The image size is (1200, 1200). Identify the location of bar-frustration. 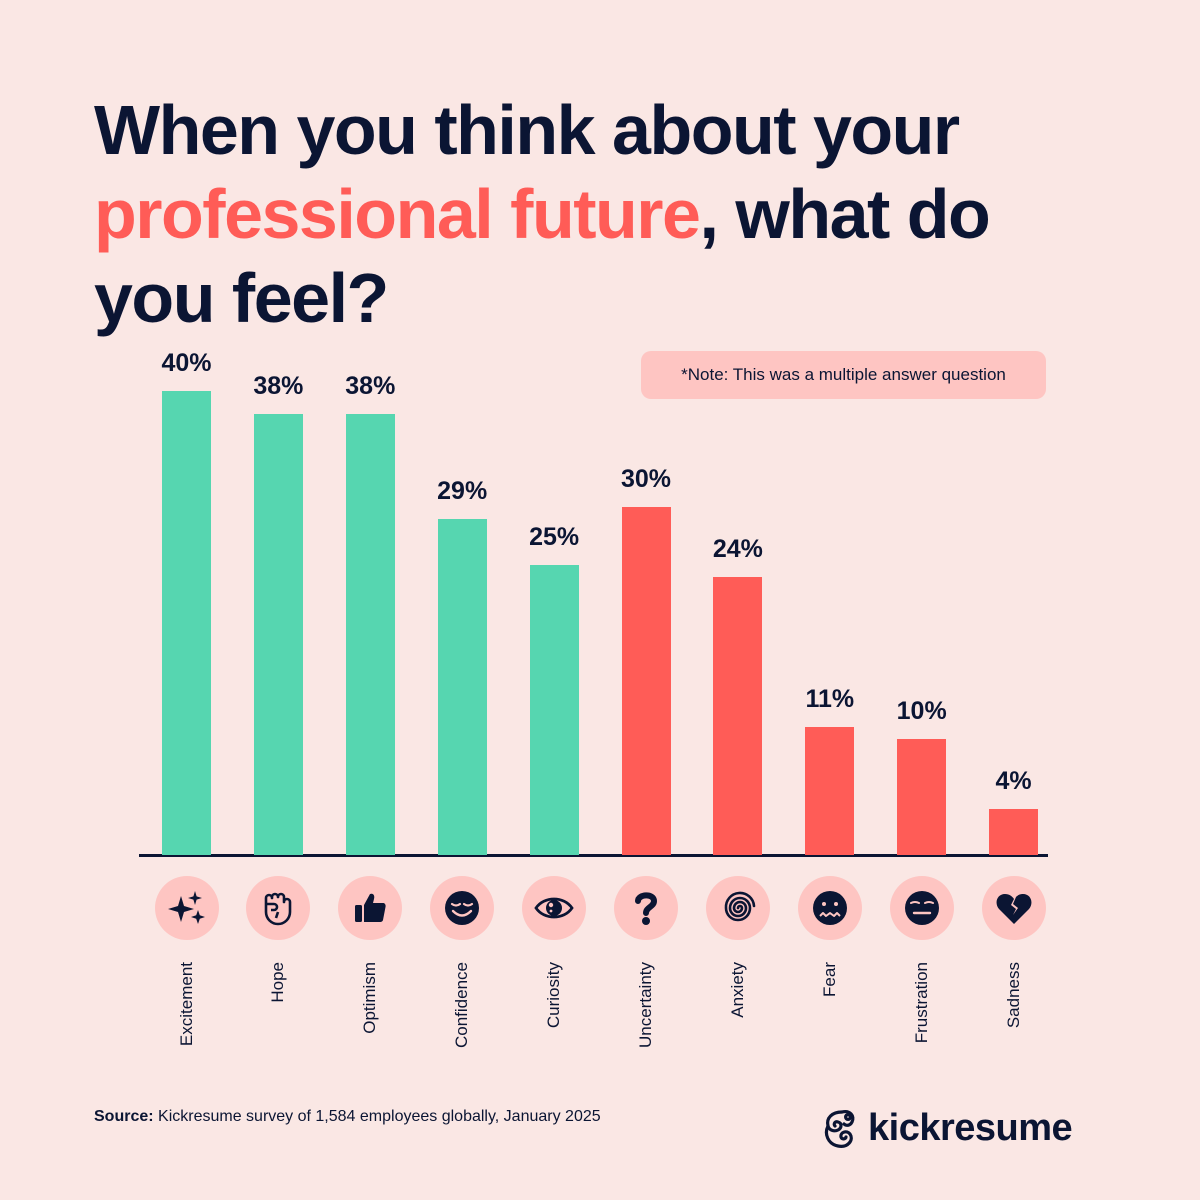
(922, 797).